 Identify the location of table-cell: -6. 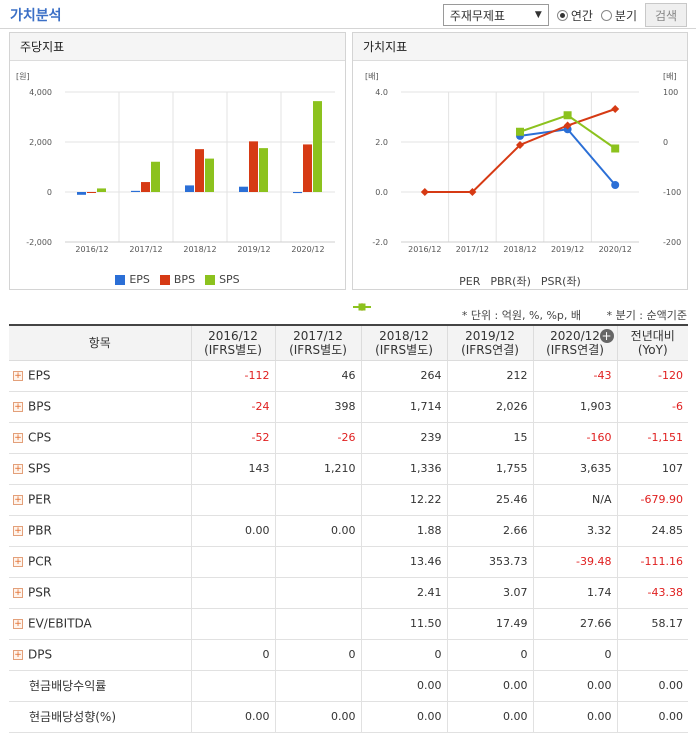
(652, 407).